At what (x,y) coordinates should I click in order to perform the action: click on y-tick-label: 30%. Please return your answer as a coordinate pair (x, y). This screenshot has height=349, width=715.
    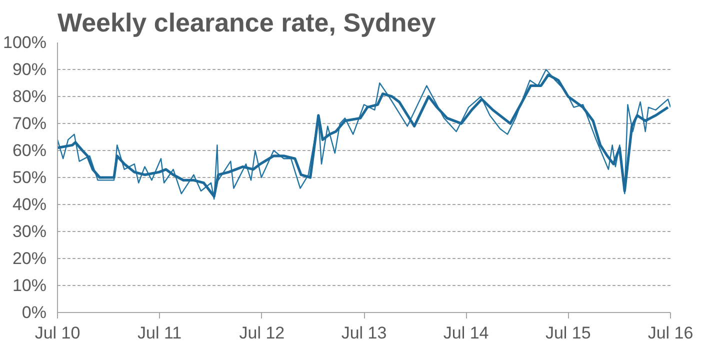
    Looking at the image, I should click on (29, 231).